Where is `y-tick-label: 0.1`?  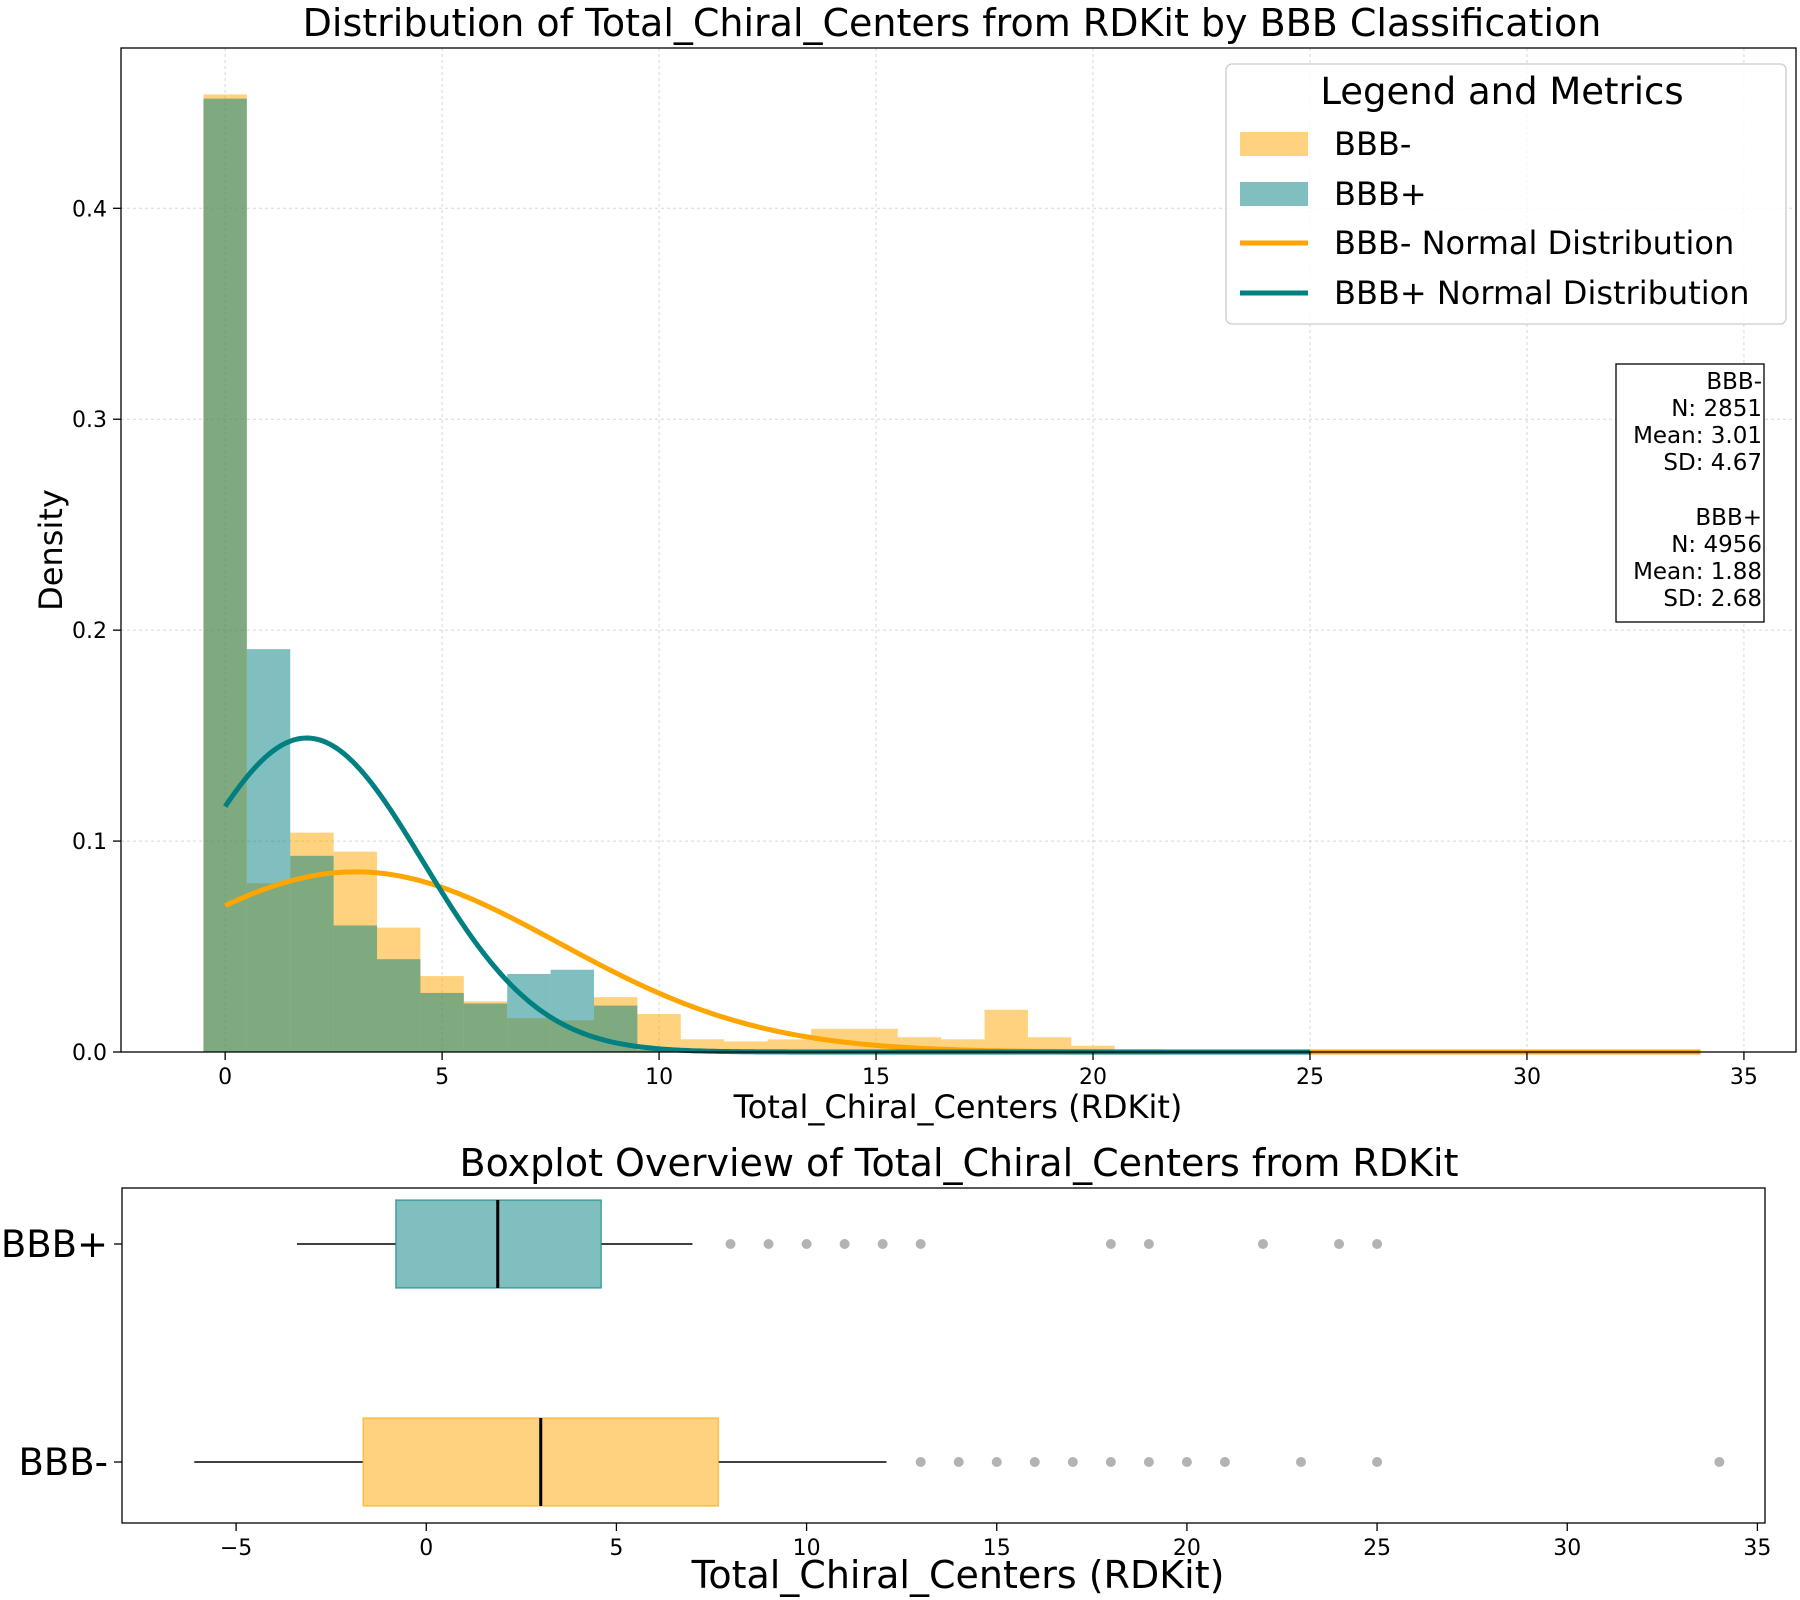
y-tick-label: 0.1 is located at coordinates (89, 842).